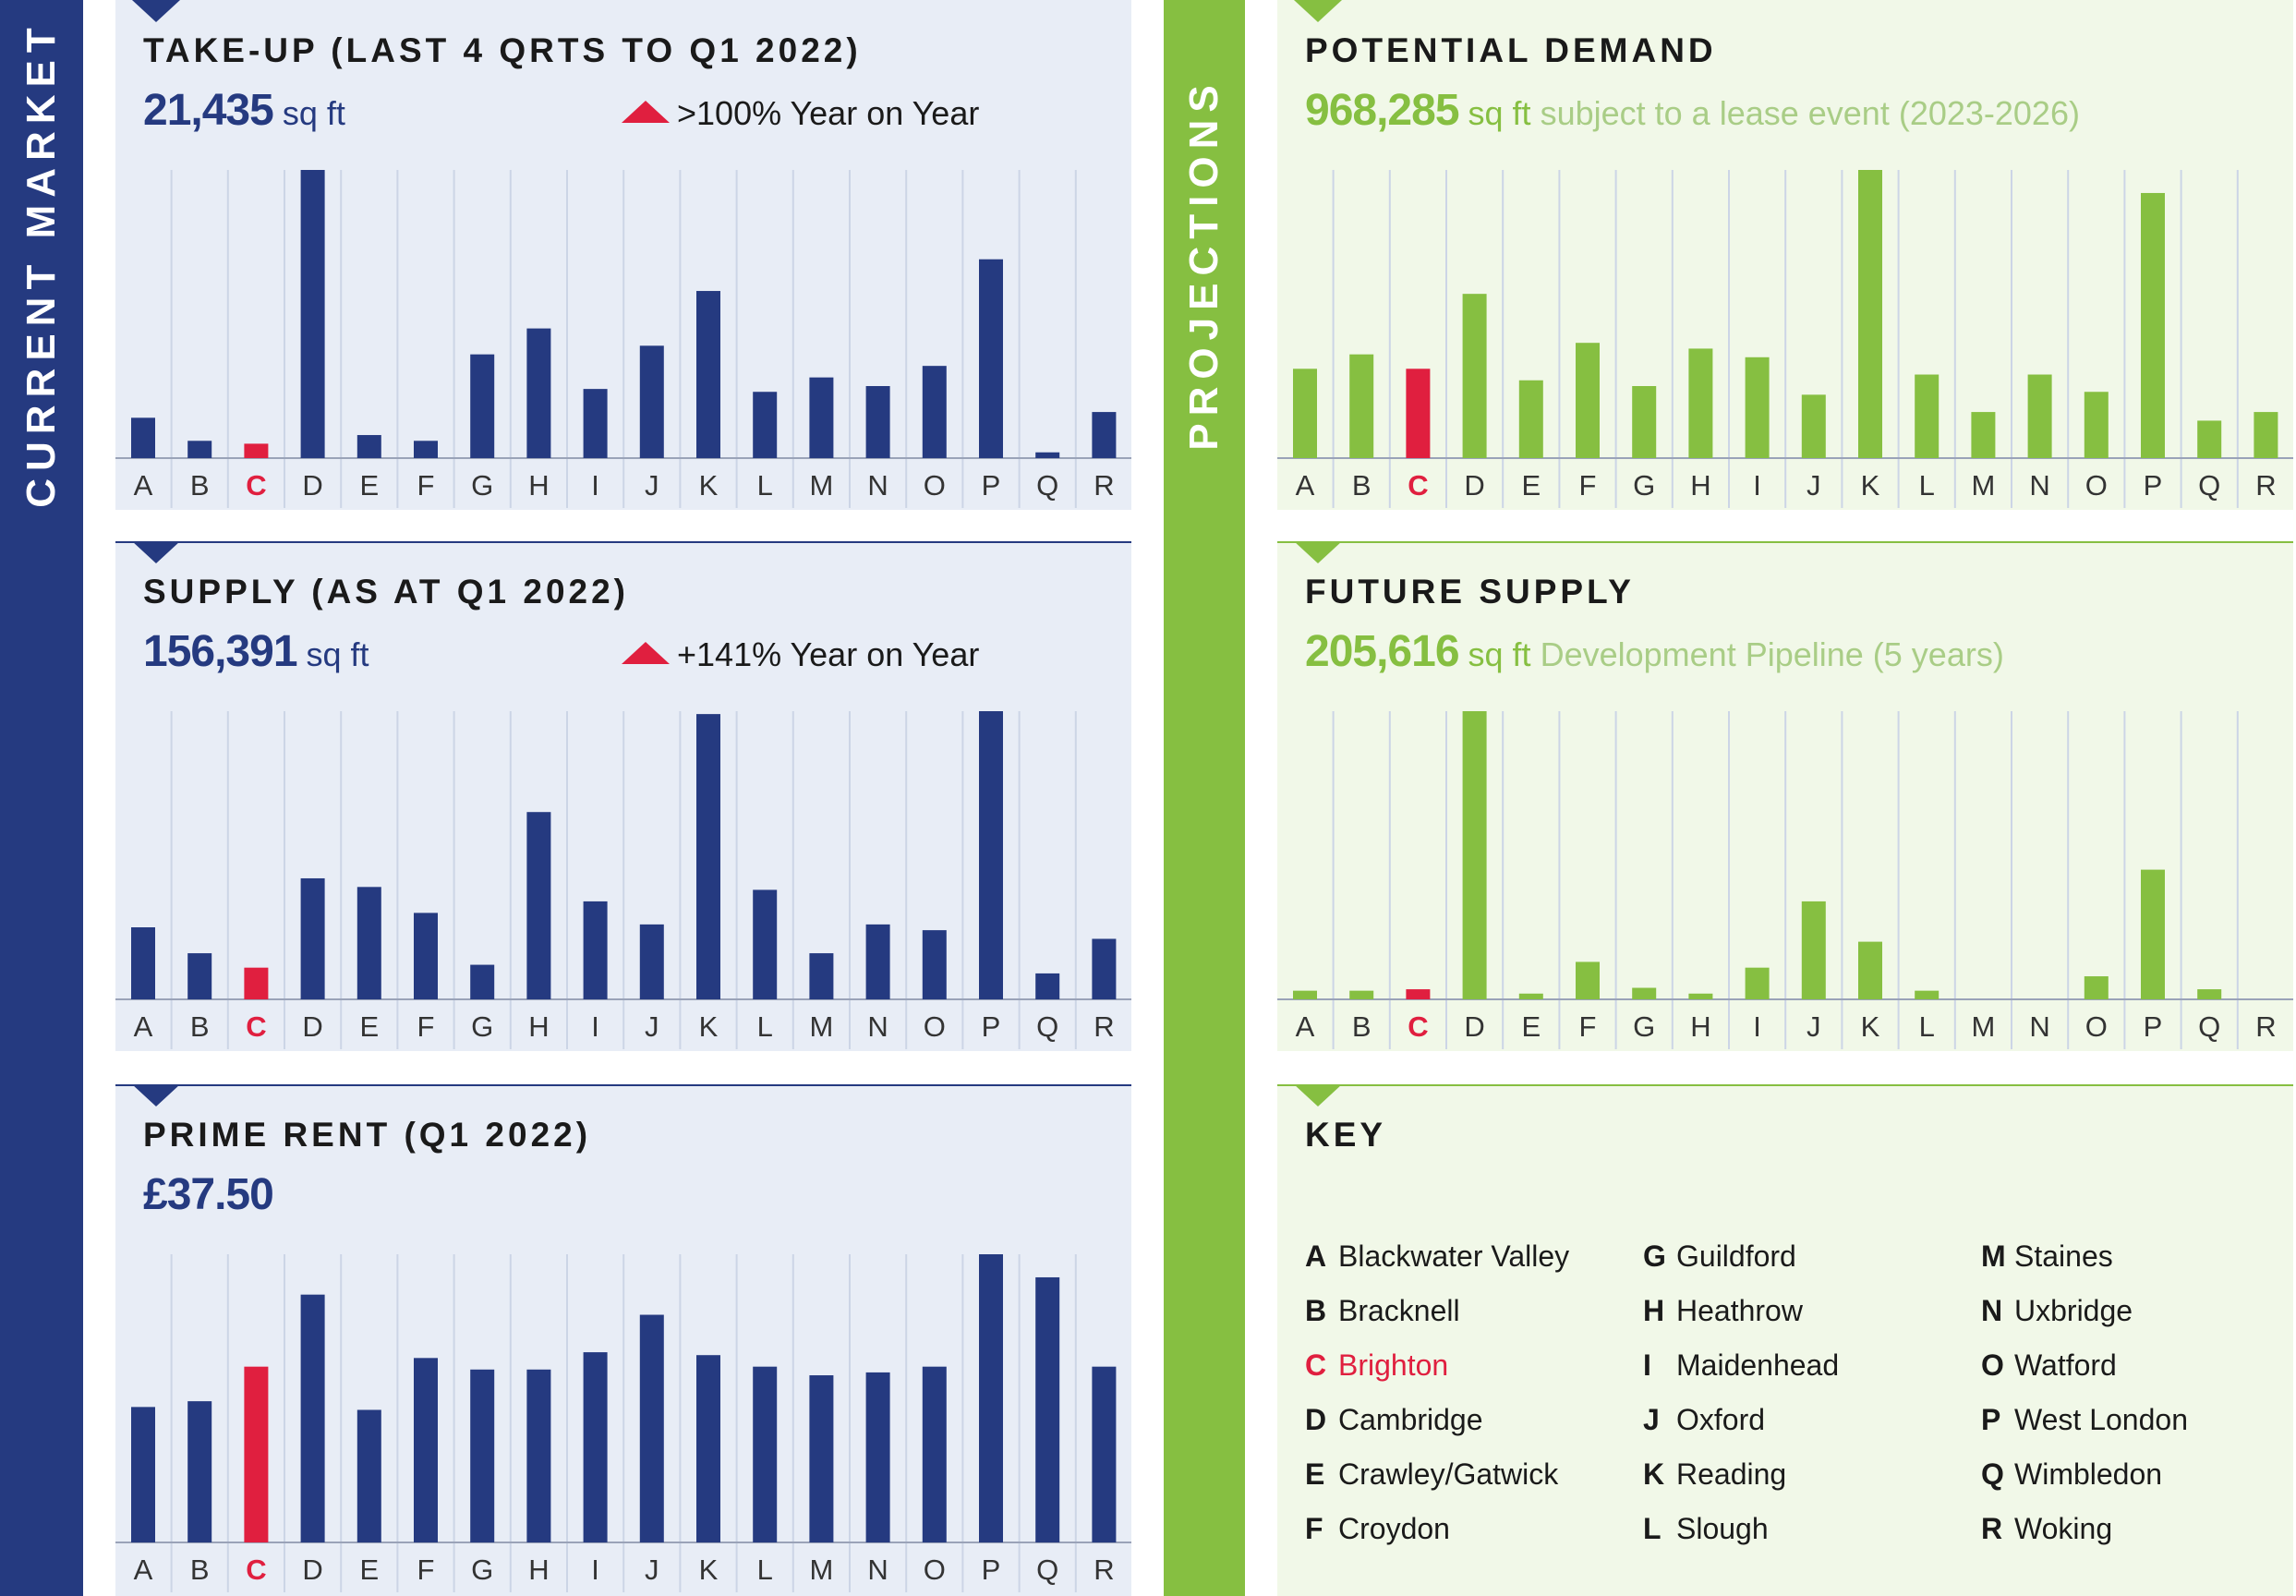  What do you see at coordinates (934, 964) in the screenshot?
I see `bar-o` at bounding box center [934, 964].